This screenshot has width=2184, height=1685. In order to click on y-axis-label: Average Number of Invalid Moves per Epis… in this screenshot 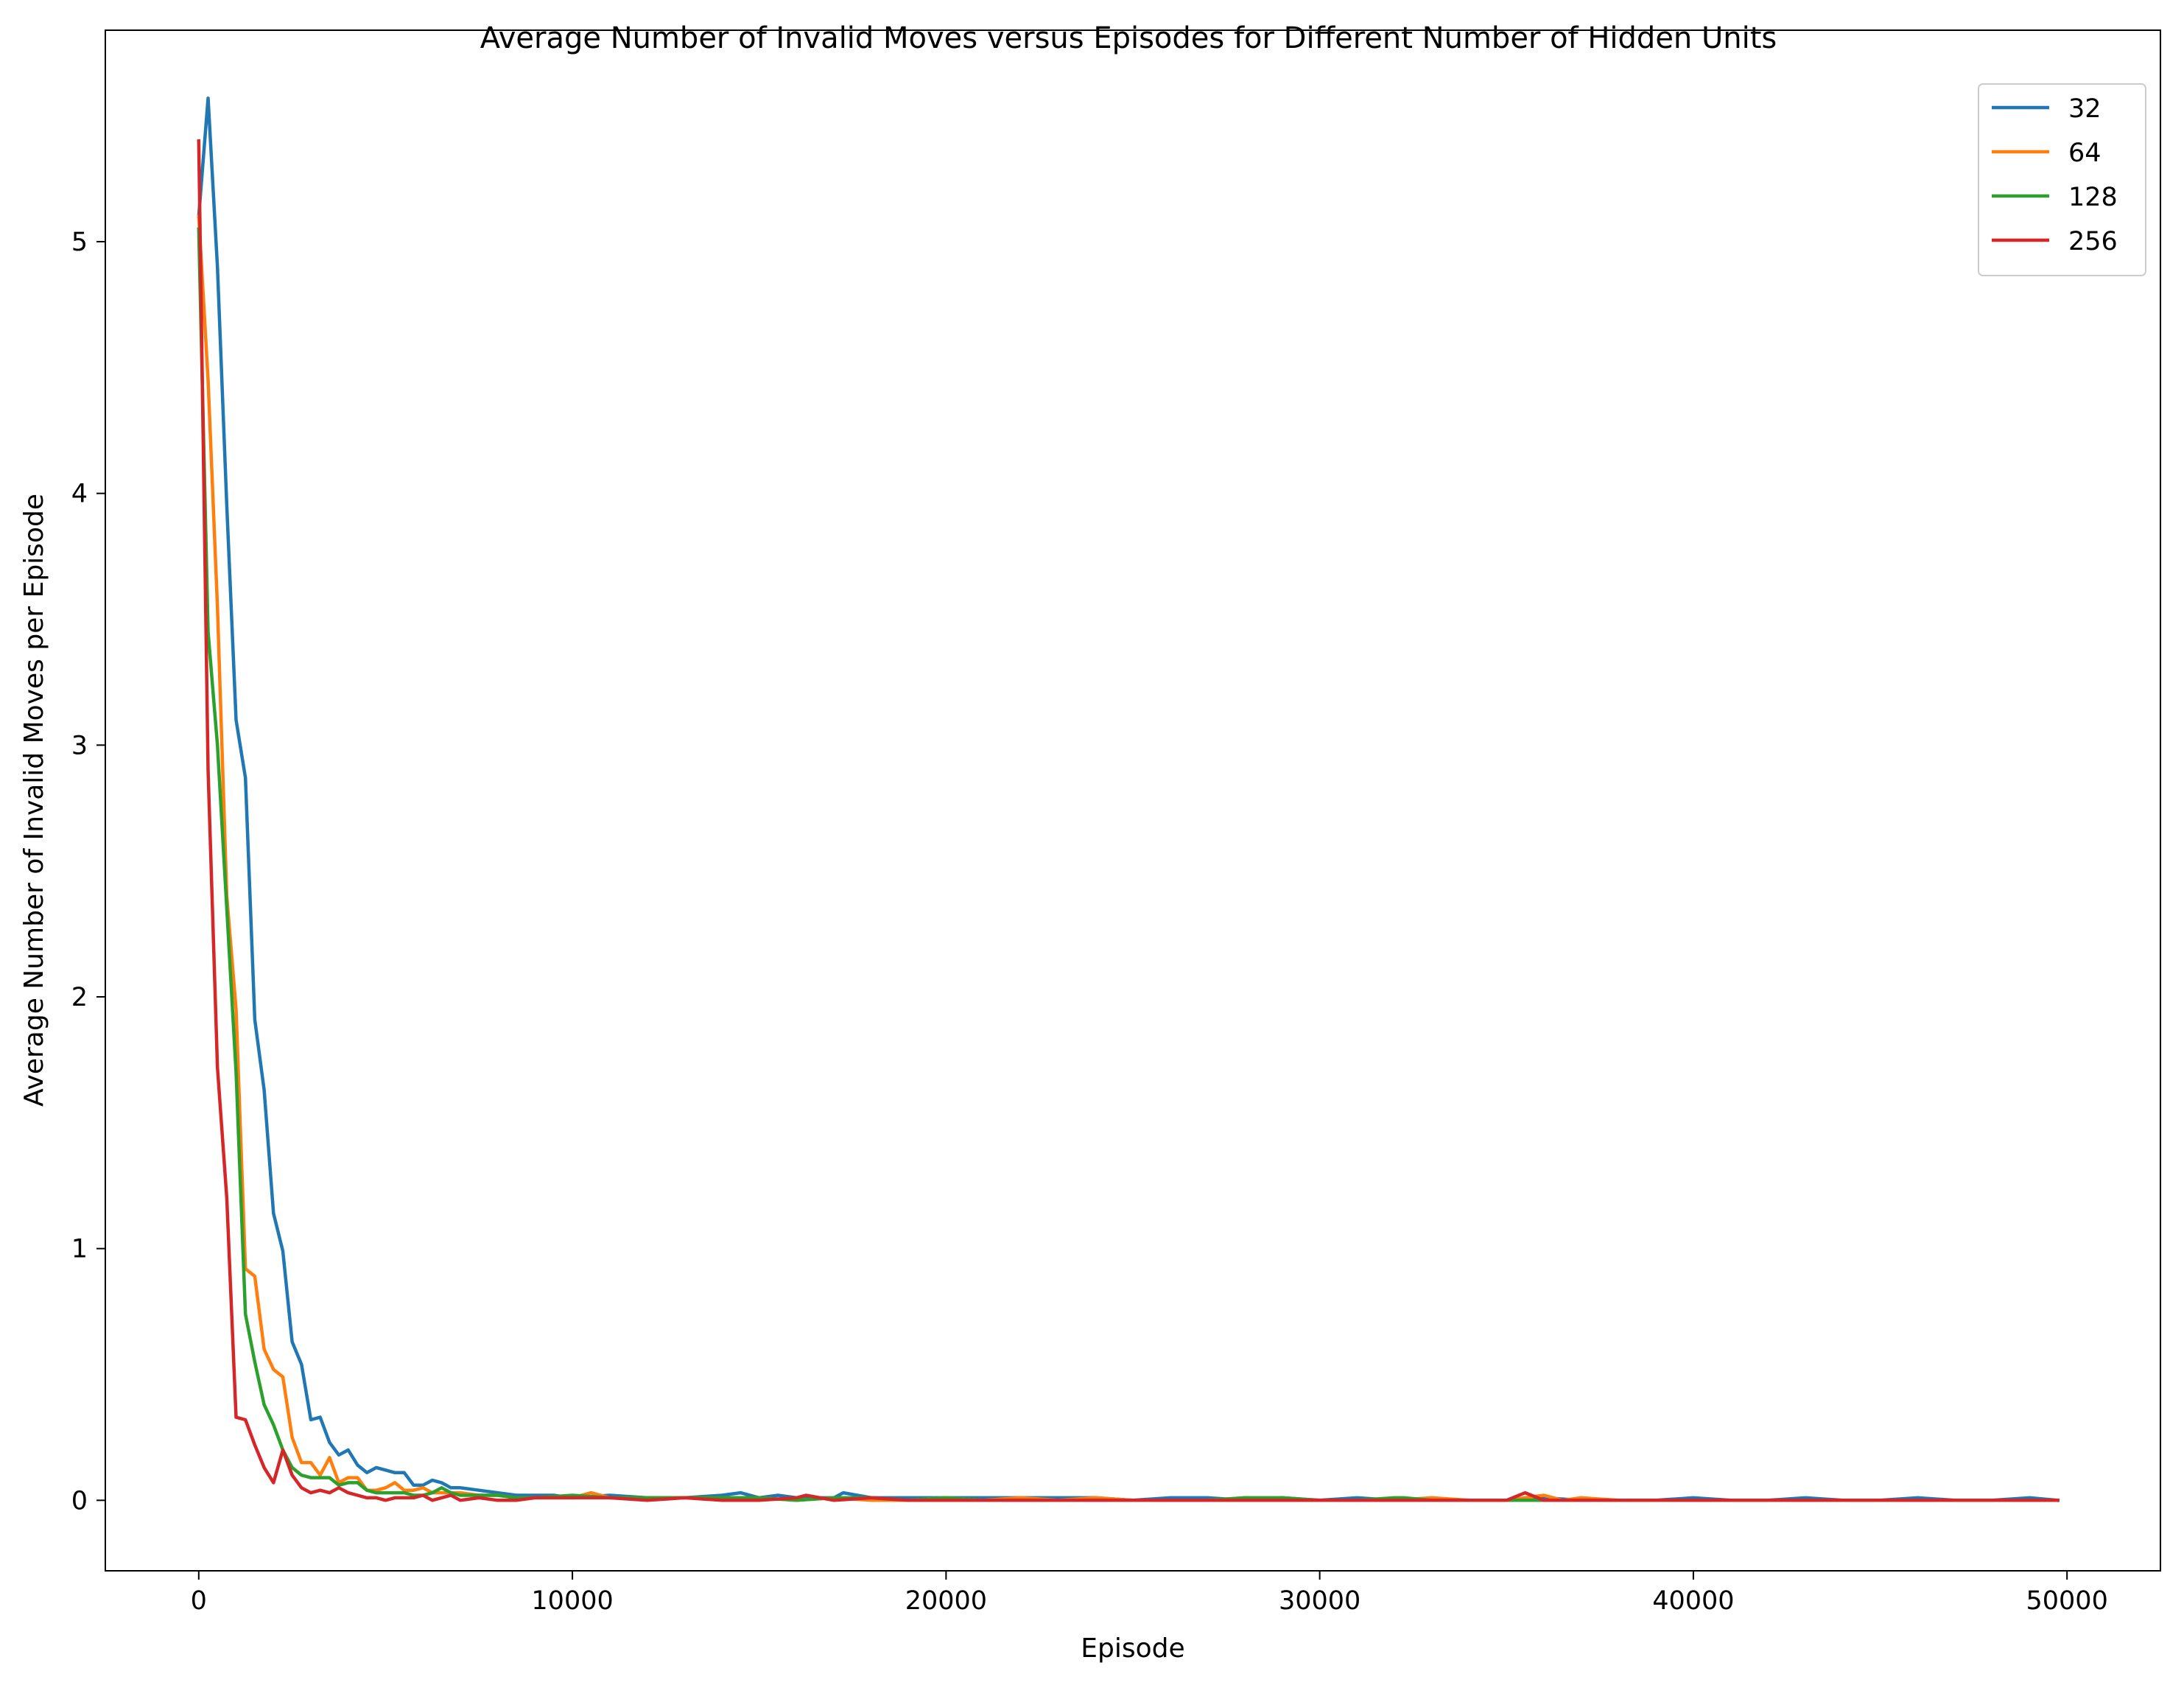, I will do `click(34, 800)`.